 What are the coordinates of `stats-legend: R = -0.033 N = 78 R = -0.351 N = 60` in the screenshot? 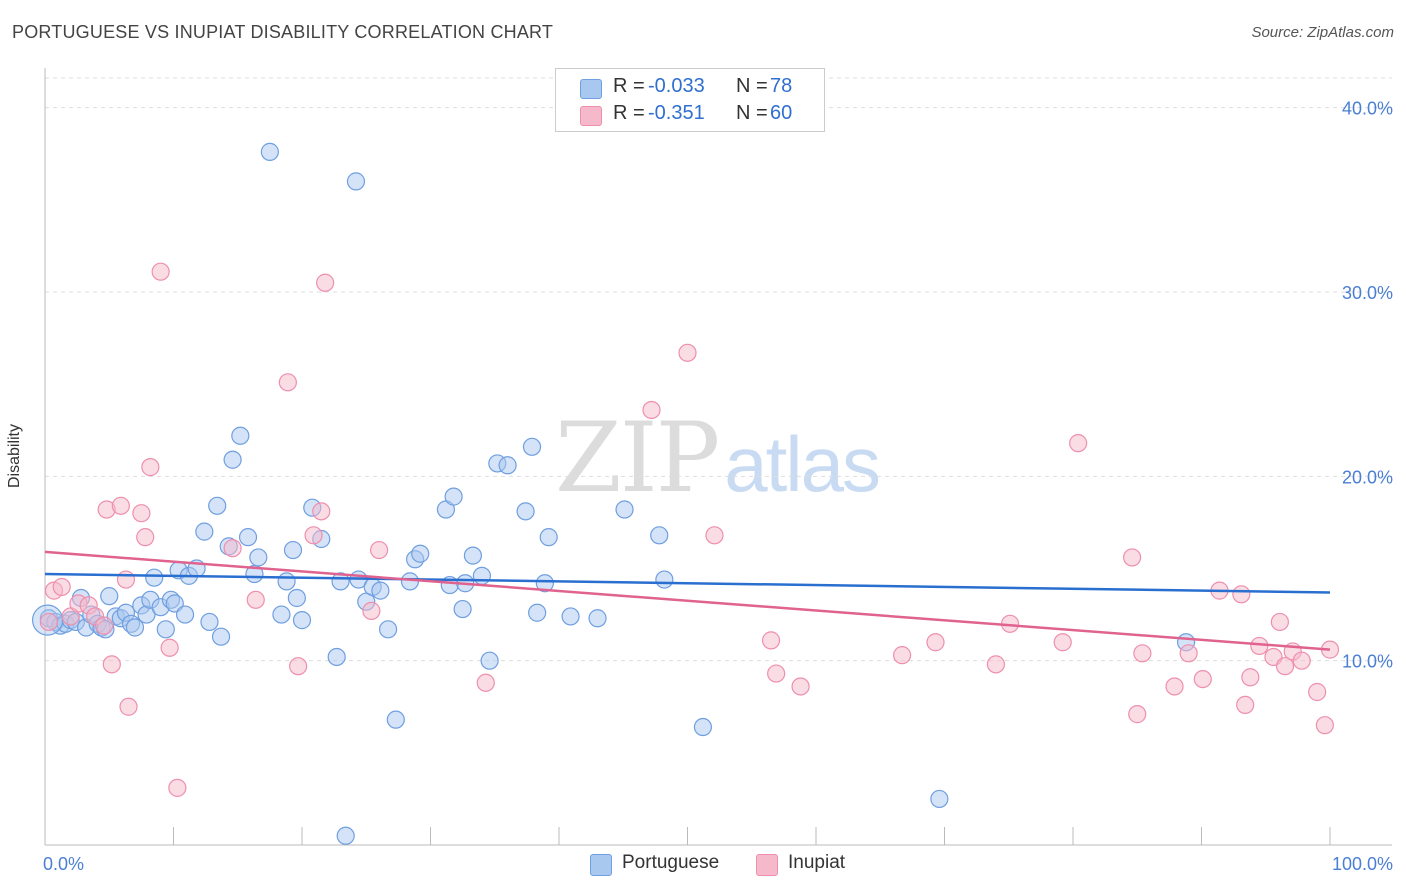 It's located at (690, 100).